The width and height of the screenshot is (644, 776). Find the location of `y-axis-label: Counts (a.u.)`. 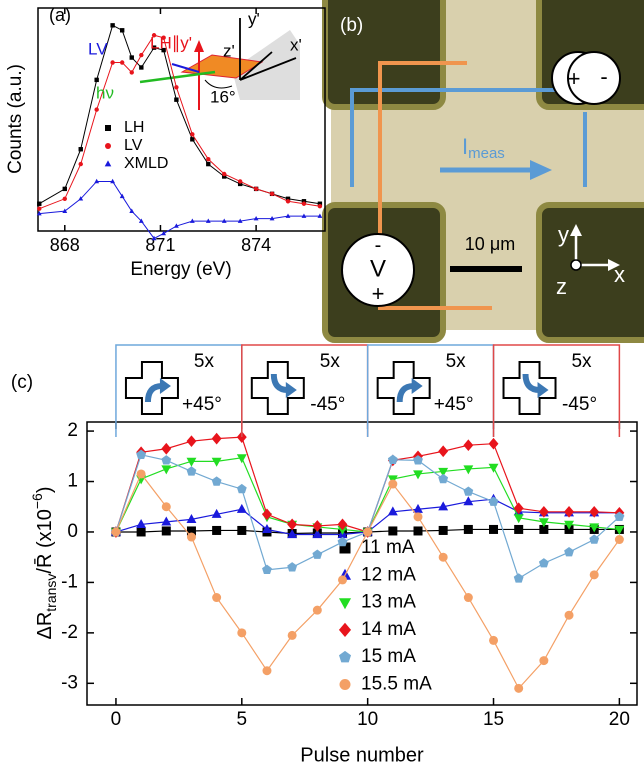

y-axis-label: Counts (a.u.) is located at coordinates (15, 119).